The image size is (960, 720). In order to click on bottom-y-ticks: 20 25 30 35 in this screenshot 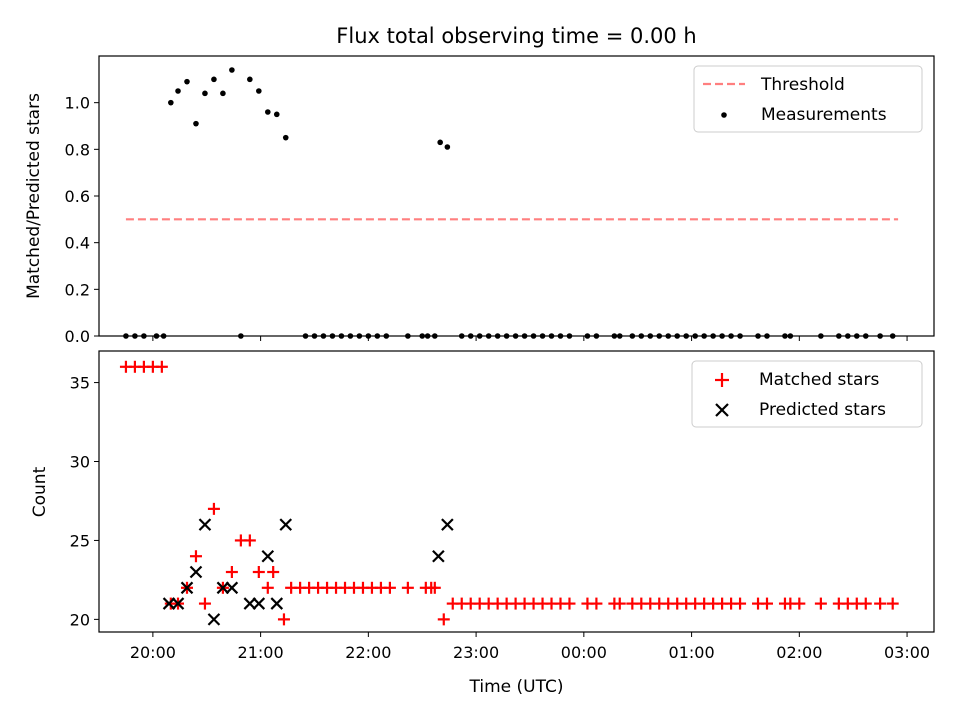, I will do `click(84, 501)`.